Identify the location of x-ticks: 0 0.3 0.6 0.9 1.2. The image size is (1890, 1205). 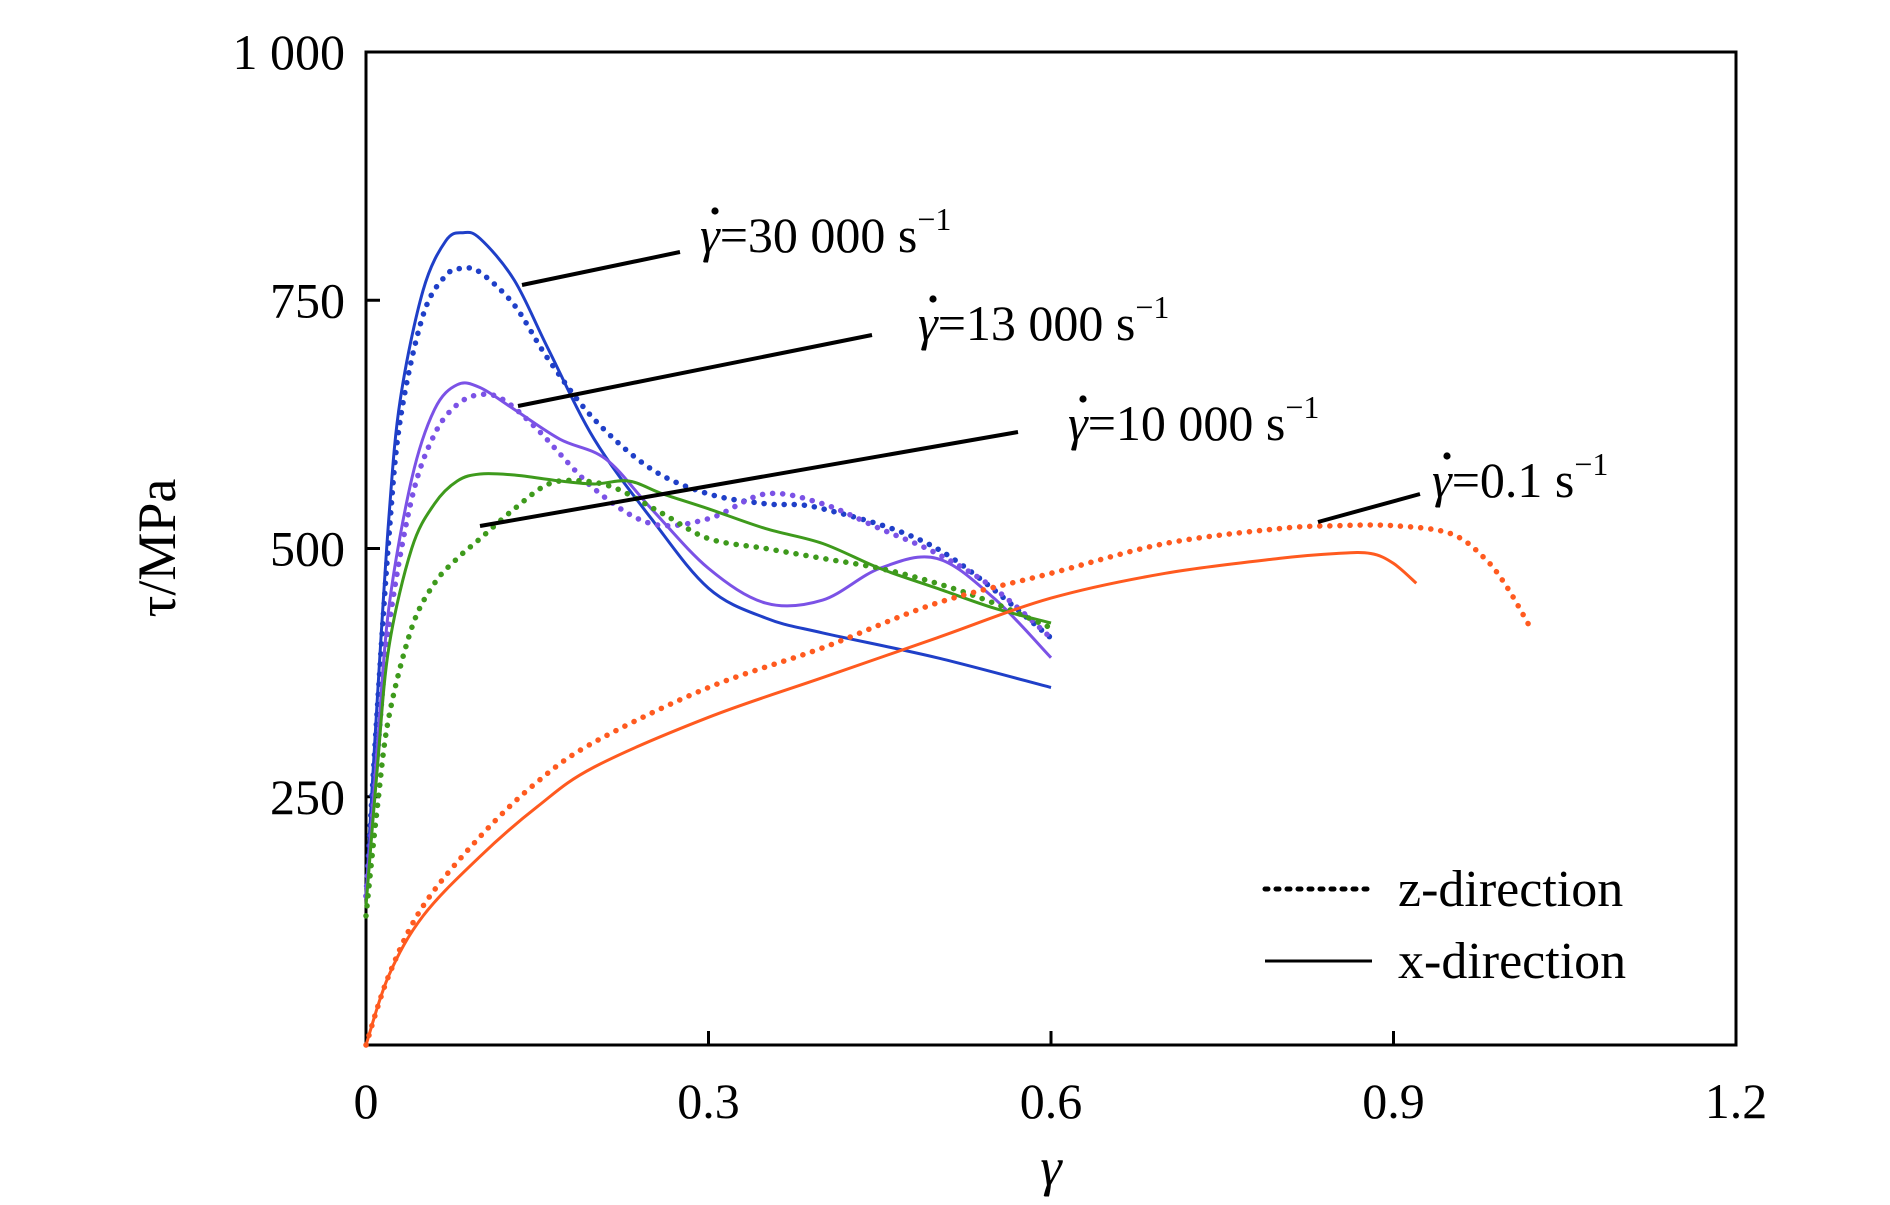
(1061, 1080).